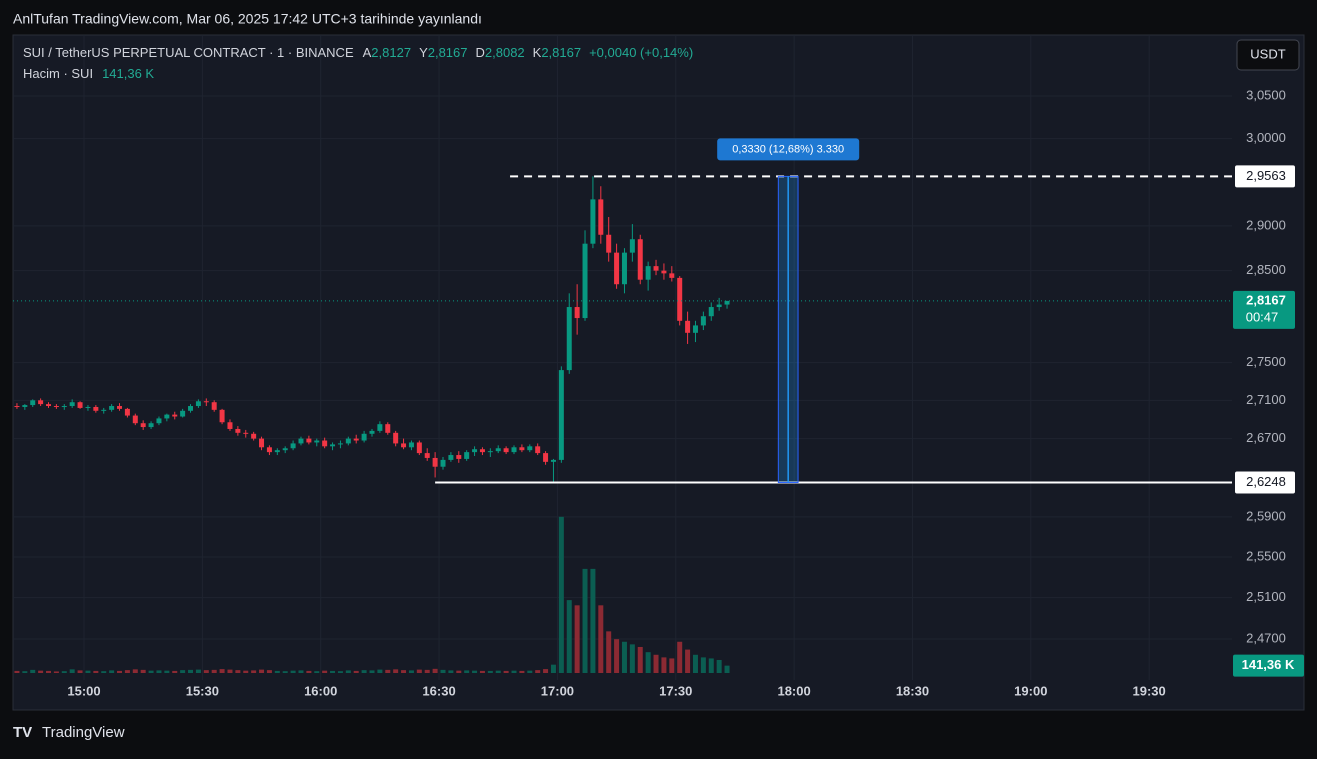 This screenshot has height=759, width=1317. What do you see at coordinates (1266, 224) in the screenshot?
I see `y-tick-label: 2,9000` at bounding box center [1266, 224].